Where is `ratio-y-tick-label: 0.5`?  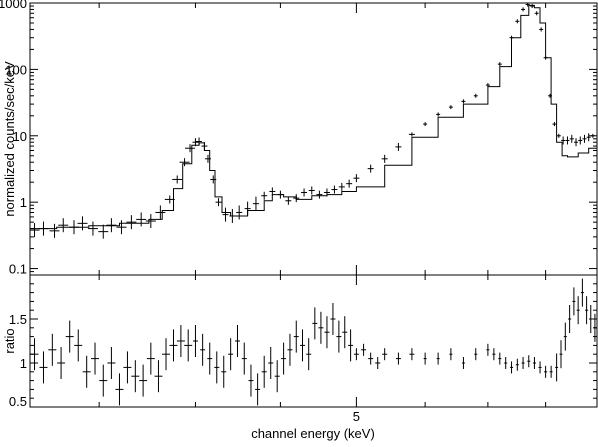
ratio-y-tick-label: 0.5 is located at coordinates (18, 401).